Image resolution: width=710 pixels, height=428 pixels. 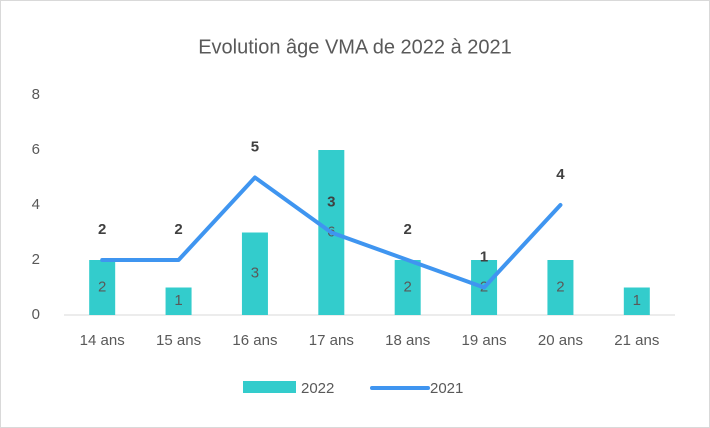 What do you see at coordinates (446, 388) in the screenshot?
I see `legend-label: 2021` at bounding box center [446, 388].